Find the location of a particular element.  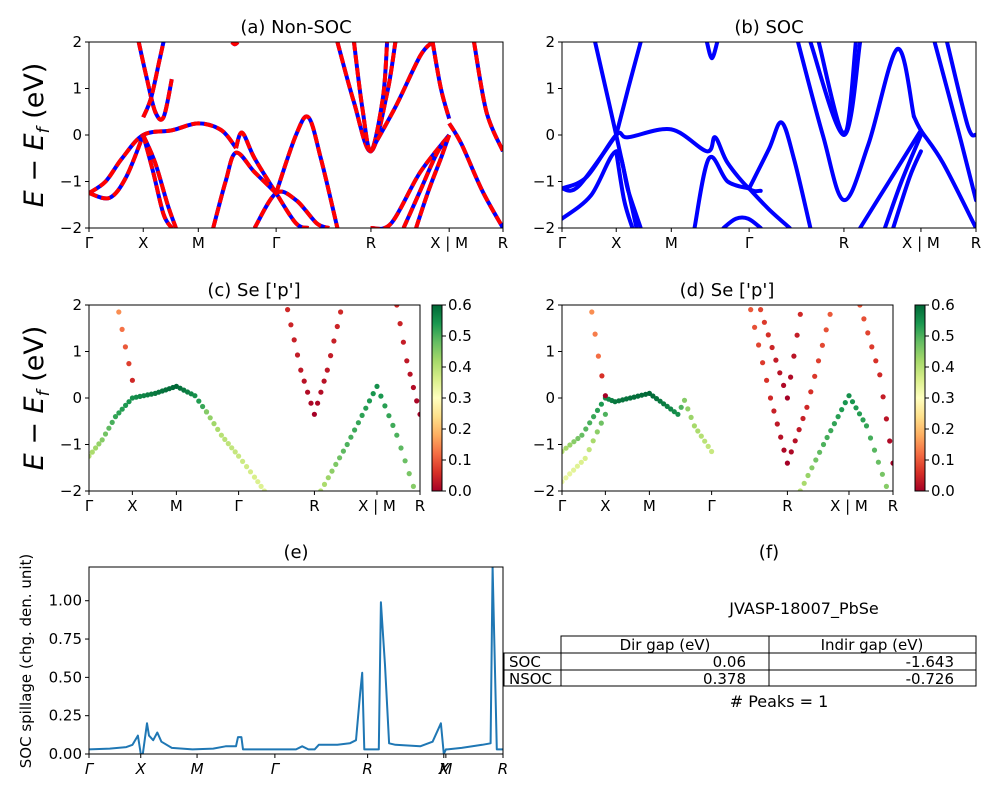

col-header-indir-gap: Indir gap (eV) is located at coordinates (872, 645).